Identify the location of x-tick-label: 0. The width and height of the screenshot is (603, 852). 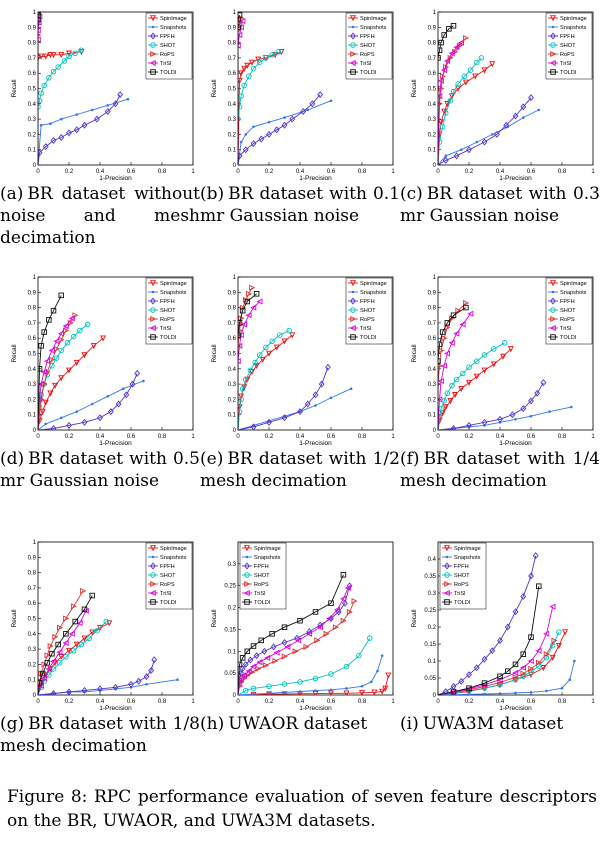
(238, 437).